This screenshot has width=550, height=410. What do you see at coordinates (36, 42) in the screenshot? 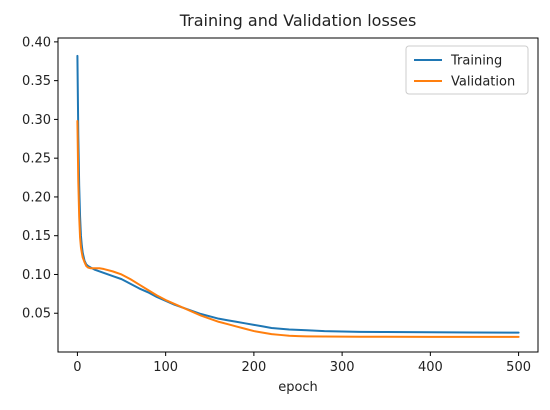
I see `y-tick-label: 0.40` at bounding box center [36, 42].